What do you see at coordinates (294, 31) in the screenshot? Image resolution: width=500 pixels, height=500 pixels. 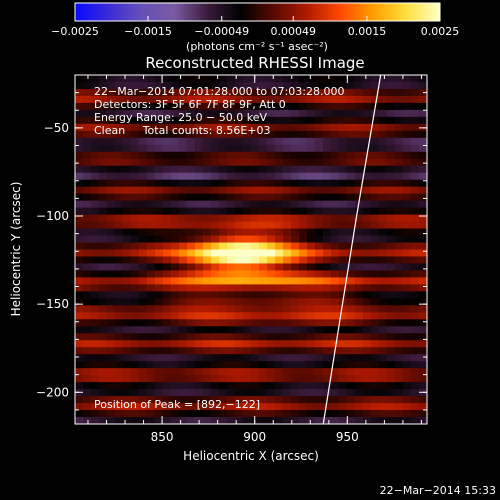 I see `colorbar-tick-label: 0.00049` at bounding box center [294, 31].